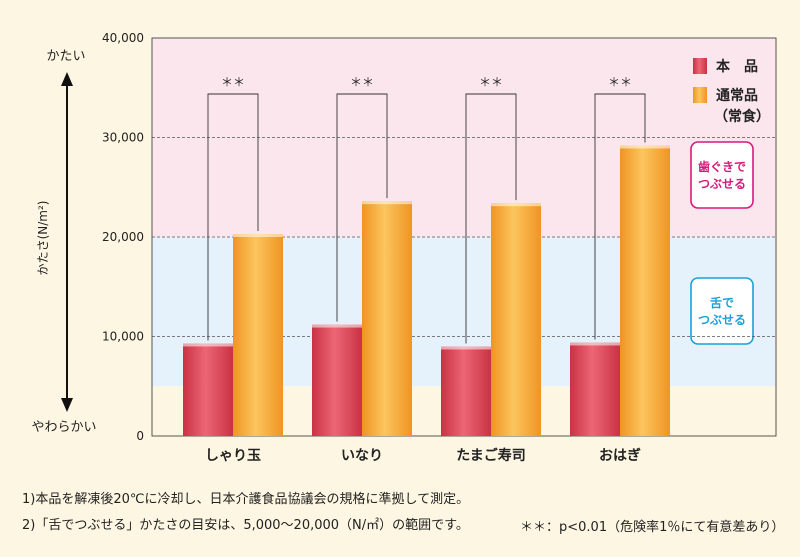  What do you see at coordinates (737, 95) in the screenshot?
I see `legend-label-regular: 通常品` at bounding box center [737, 95].